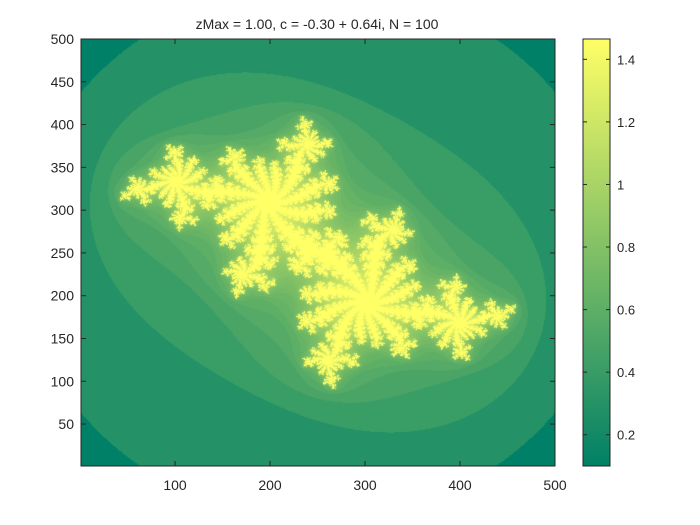 The width and height of the screenshot is (700, 525). I want to click on colorbar-tick-label: 1.2, so click(626, 122).